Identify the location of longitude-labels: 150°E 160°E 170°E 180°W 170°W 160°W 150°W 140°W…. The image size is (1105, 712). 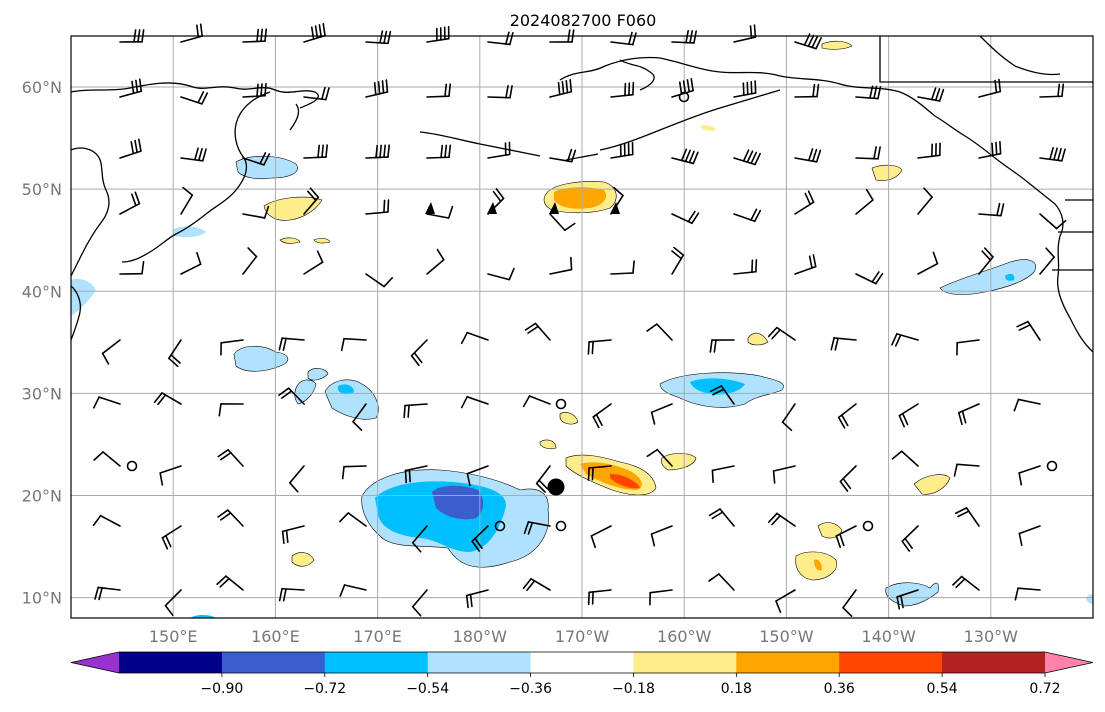
(583, 636).